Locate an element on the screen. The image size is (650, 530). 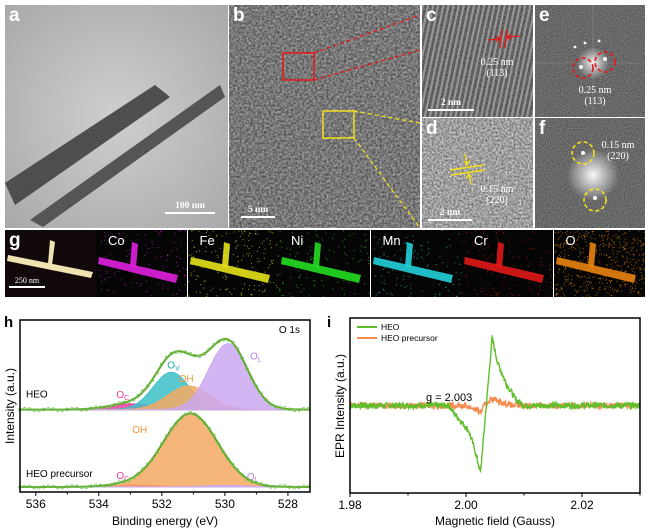
scale-bar-label: 2 nm is located at coordinates (451, 103).